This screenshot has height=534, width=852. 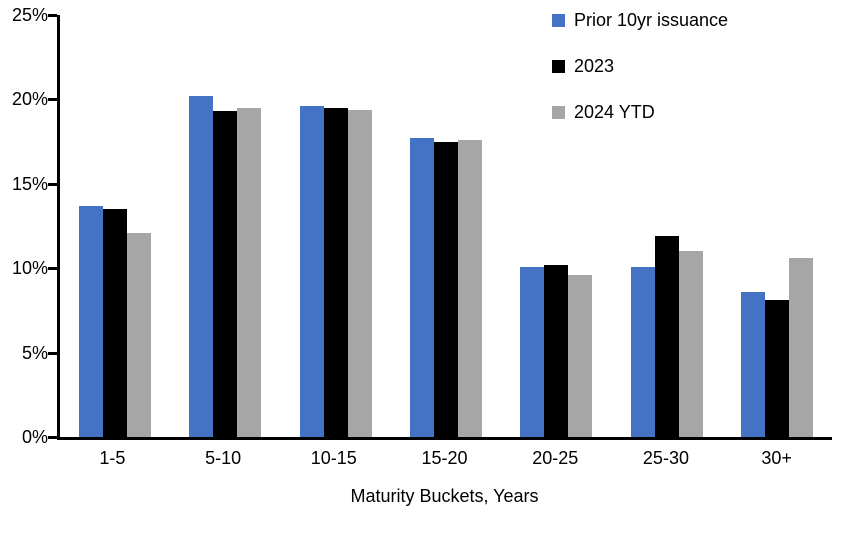 What do you see at coordinates (34, 352) in the screenshot?
I see `y-tick-label: 5%` at bounding box center [34, 352].